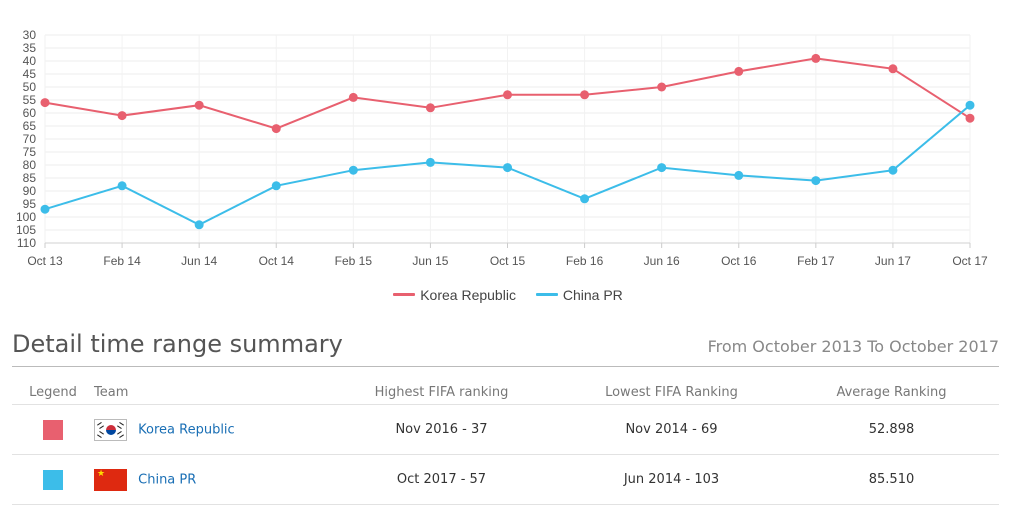 The image size is (1016, 526). What do you see at coordinates (277, 261) in the screenshot?
I see `x-tick-label: Oct 14` at bounding box center [277, 261].